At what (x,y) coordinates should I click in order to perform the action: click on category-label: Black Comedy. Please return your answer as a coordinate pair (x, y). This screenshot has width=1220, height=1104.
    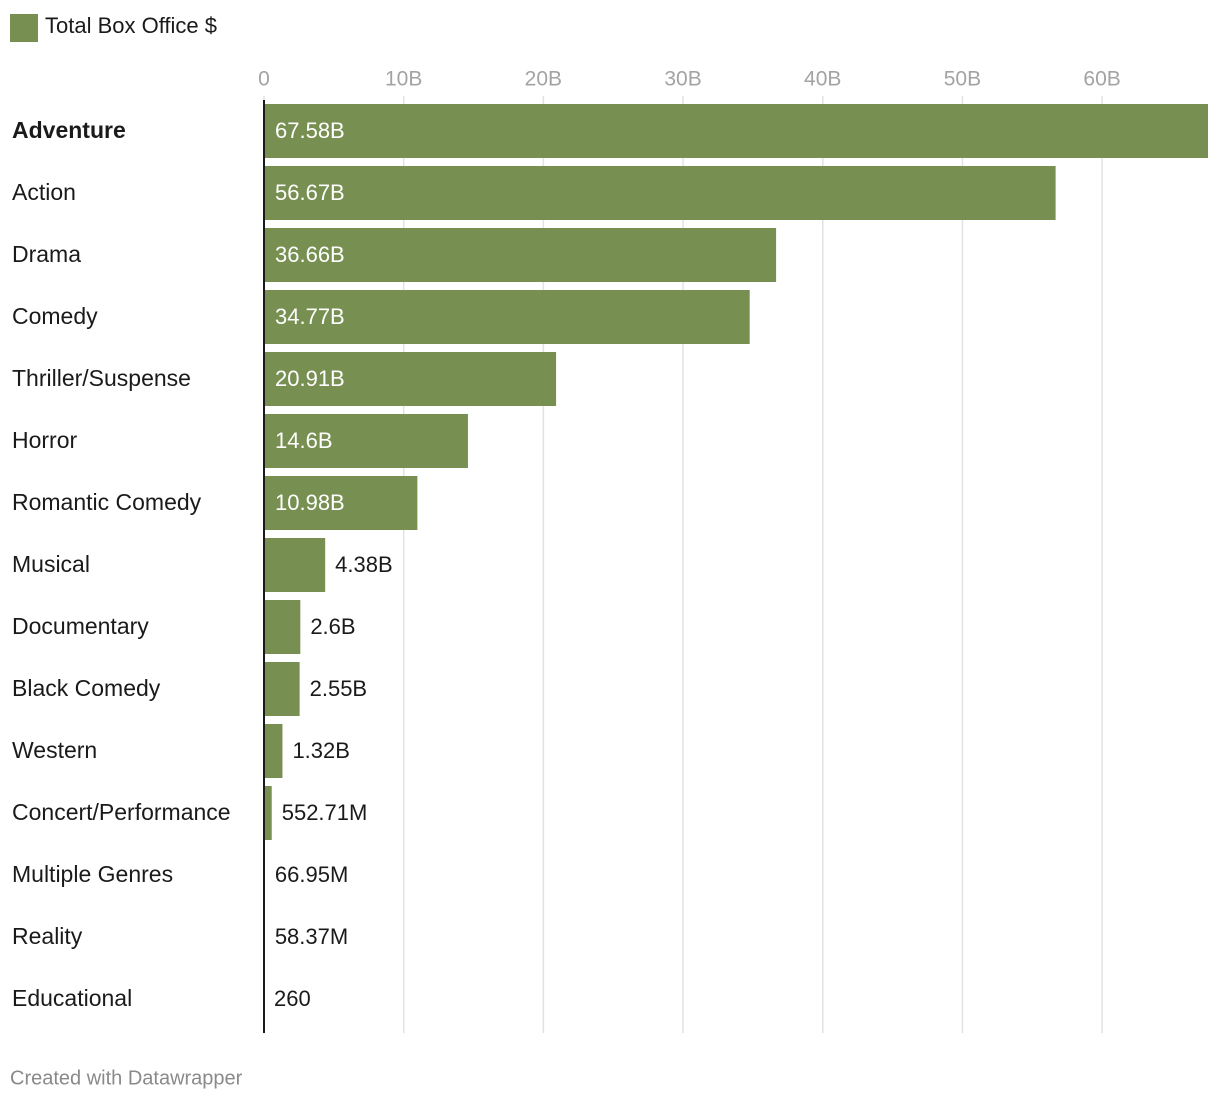
    Looking at the image, I should click on (86, 688).